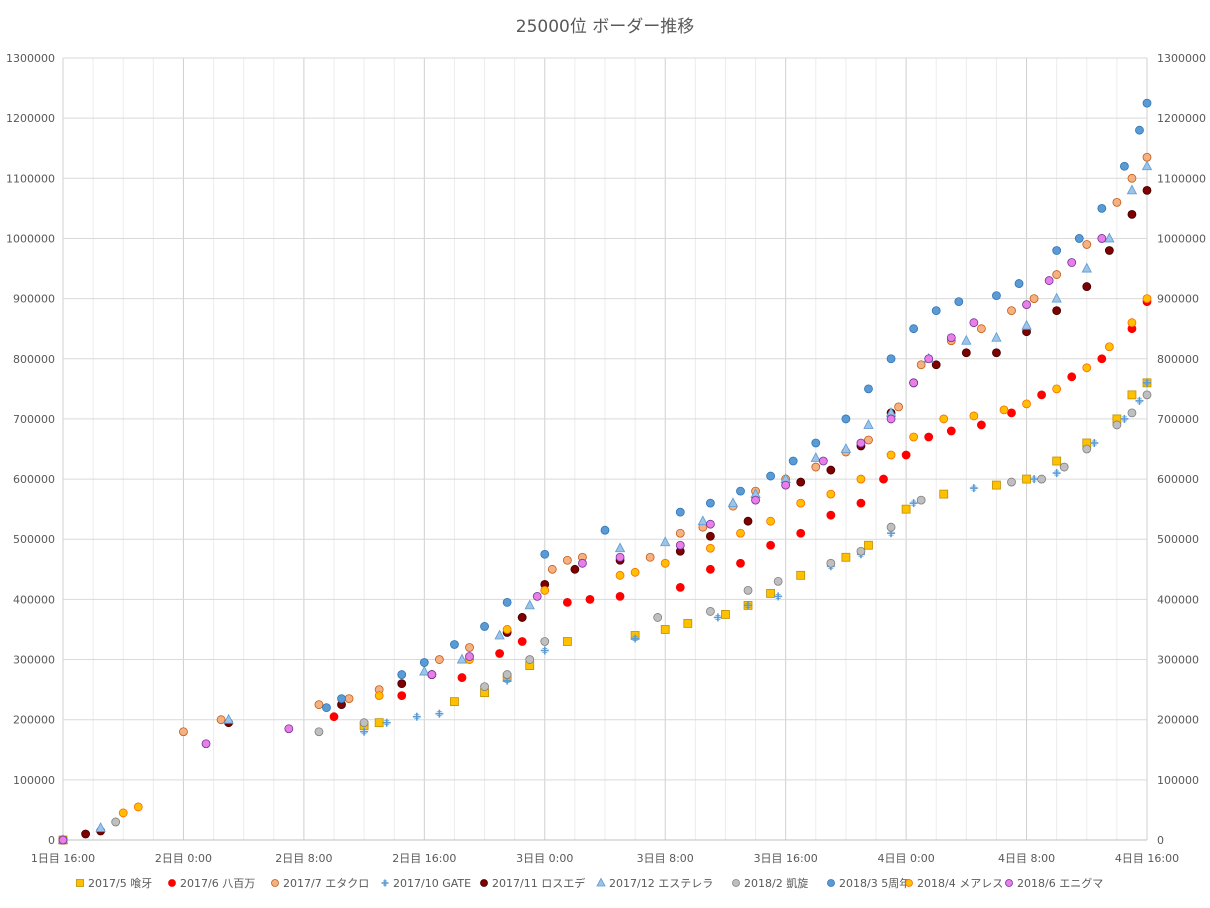 The image size is (1210, 908). Describe the element at coordinates (532, 883) in the screenshot. I see `legend-item: 2017/11 ロスエデ` at that location.